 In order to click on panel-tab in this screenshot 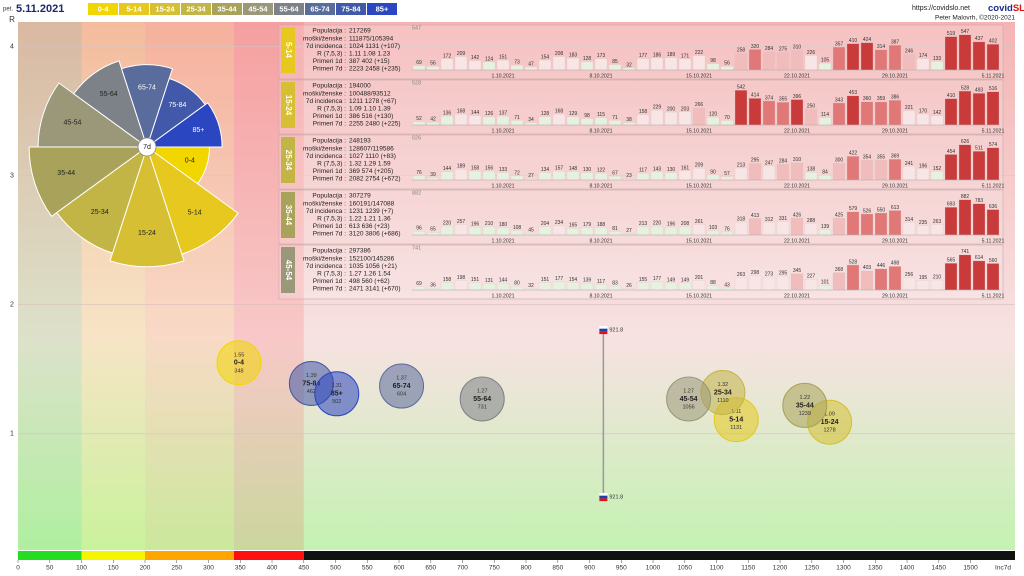, I will do `click(288, 270)`.